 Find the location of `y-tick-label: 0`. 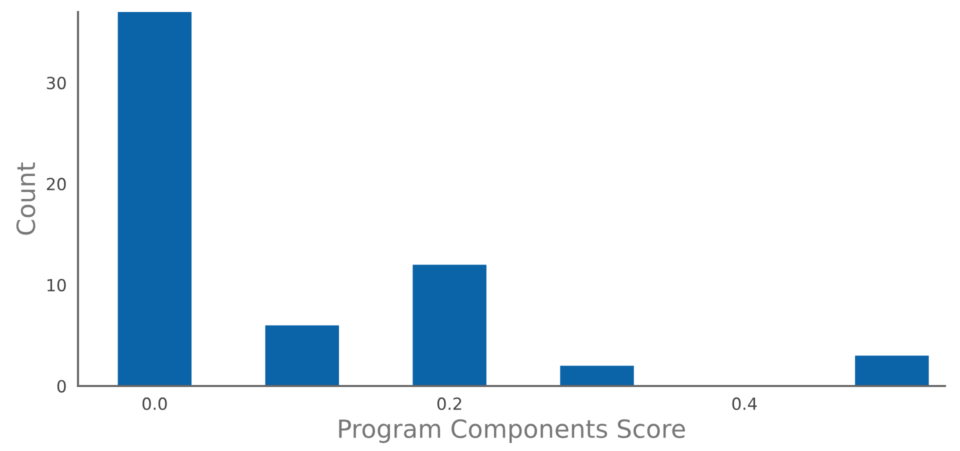

y-tick-label: 0 is located at coordinates (61, 386).